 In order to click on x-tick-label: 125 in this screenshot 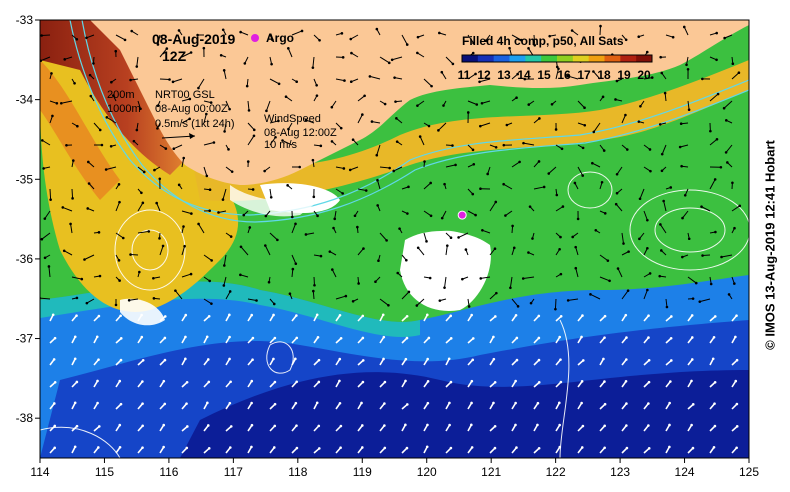, I will do `click(749, 472)`.